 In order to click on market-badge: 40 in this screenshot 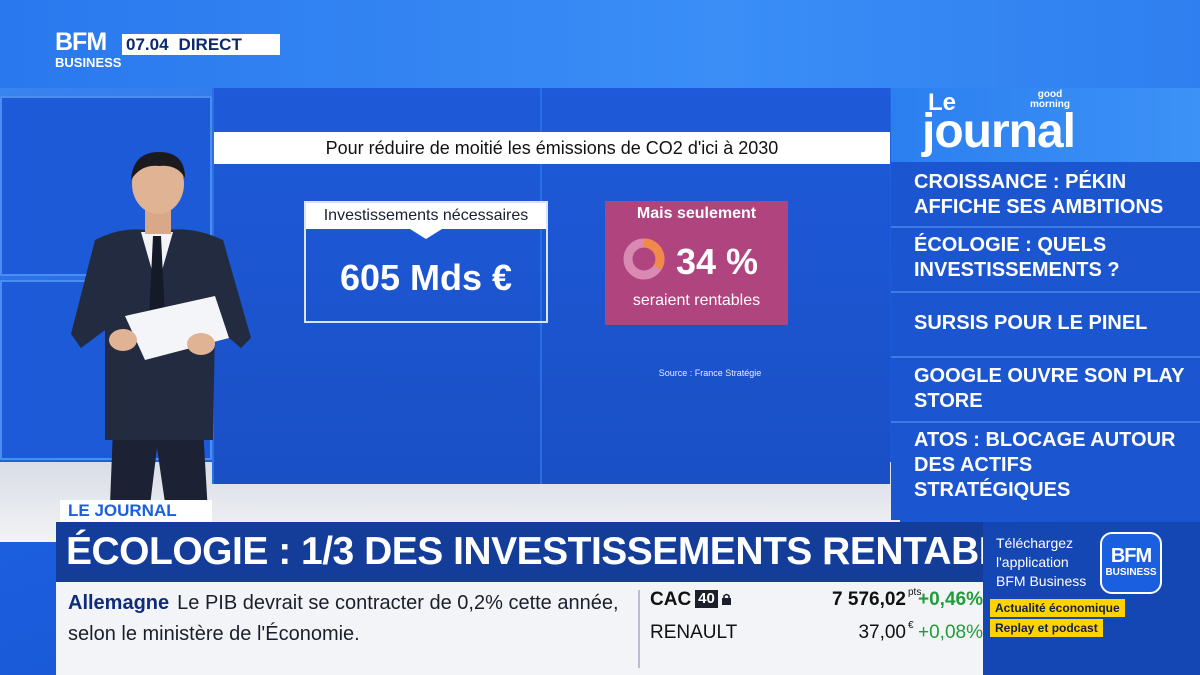, I will do `click(706, 599)`.